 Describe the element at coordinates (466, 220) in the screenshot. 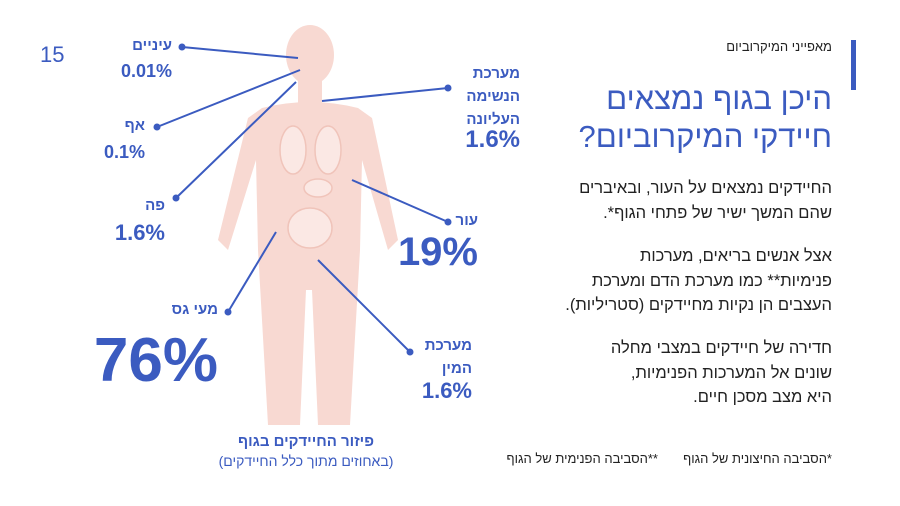

I see `body-label: עור` at that location.